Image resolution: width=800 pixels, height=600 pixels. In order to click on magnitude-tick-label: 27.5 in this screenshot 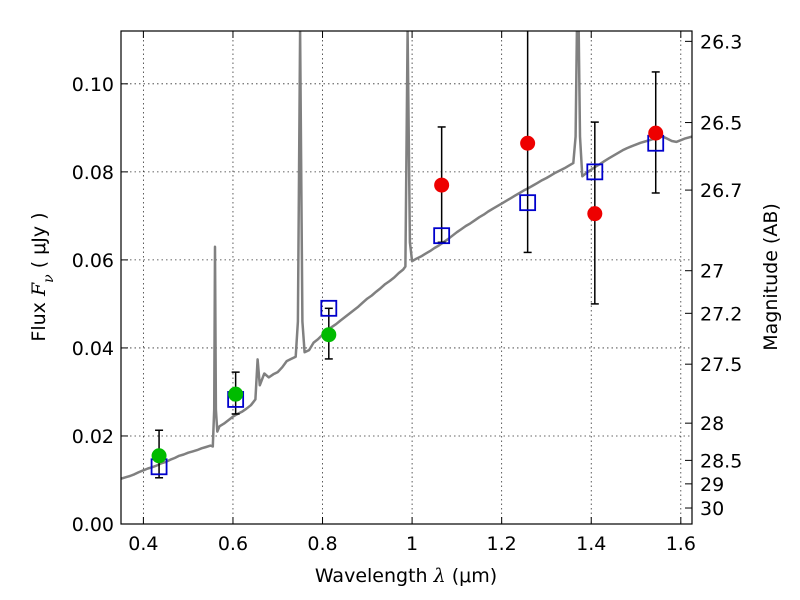, I will do `click(721, 365)`.